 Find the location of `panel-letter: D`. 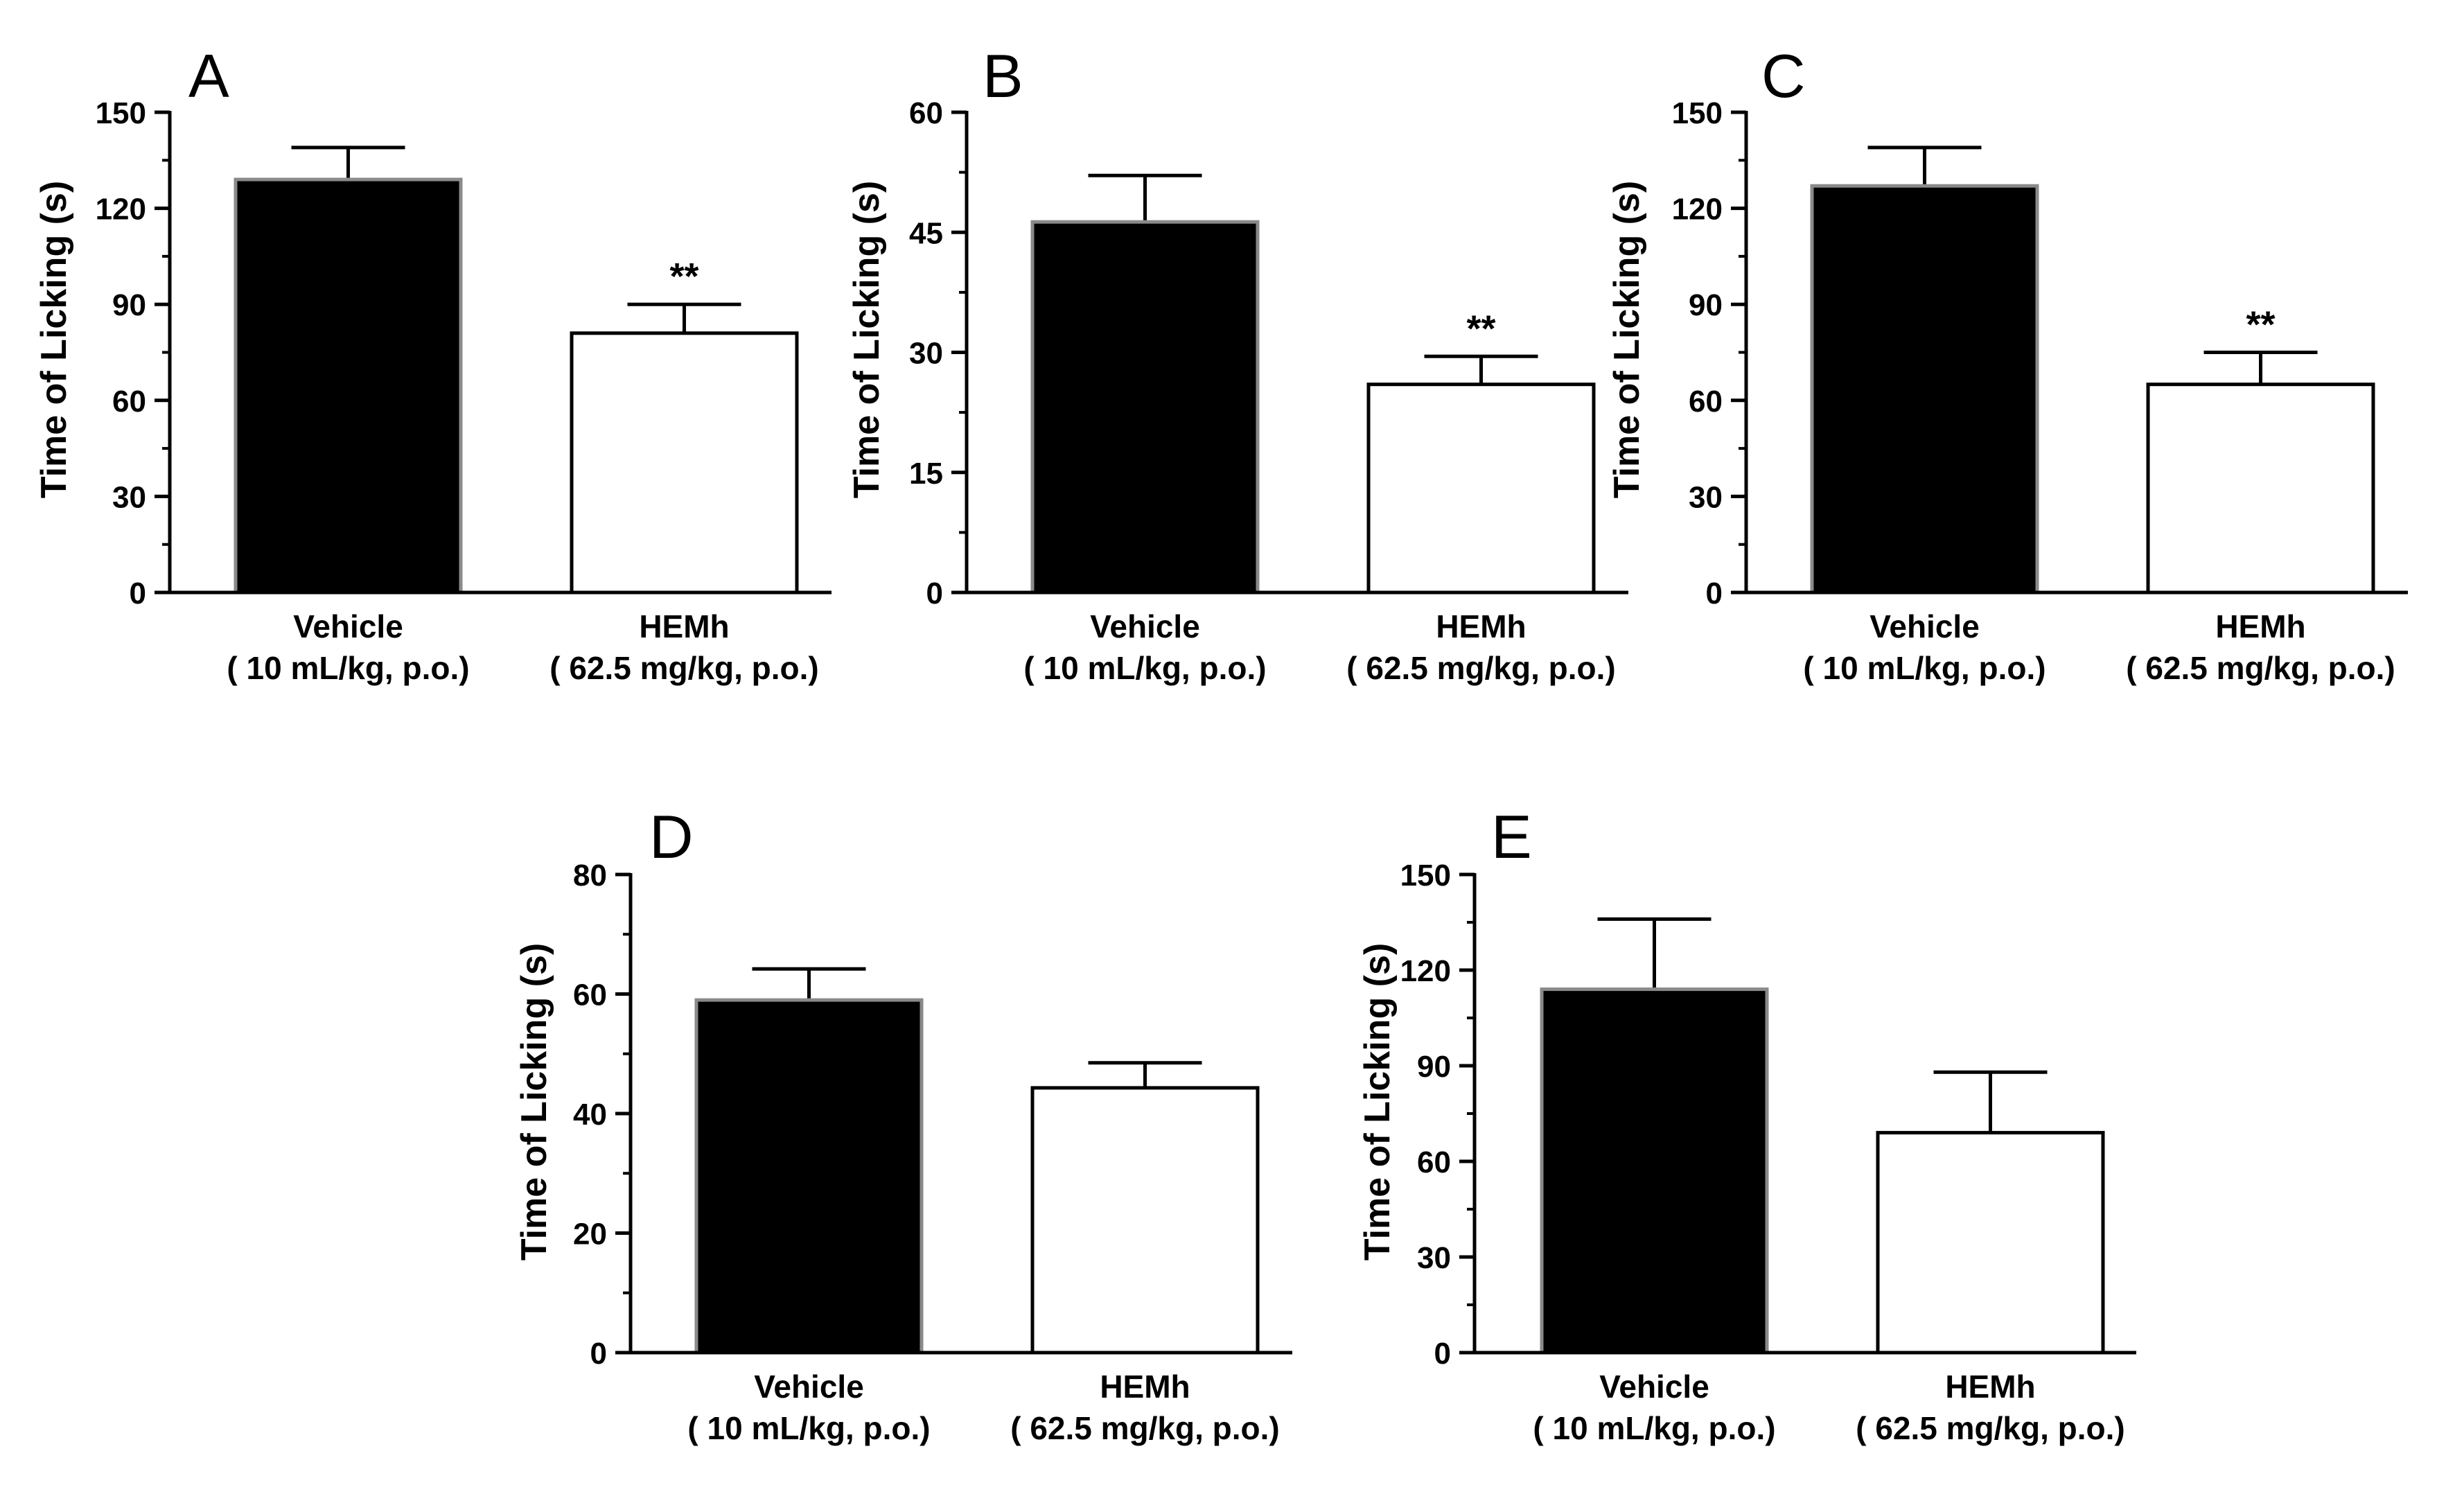

panel-letter: D is located at coordinates (671, 837).